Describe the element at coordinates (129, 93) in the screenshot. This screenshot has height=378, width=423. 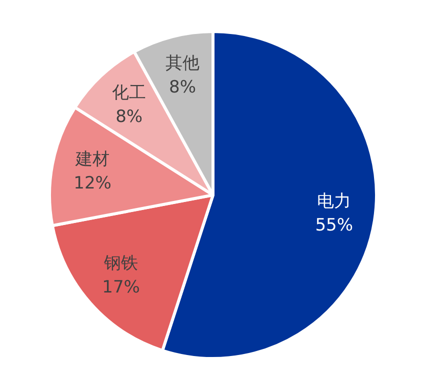
I see `slice-label: 化工` at that location.